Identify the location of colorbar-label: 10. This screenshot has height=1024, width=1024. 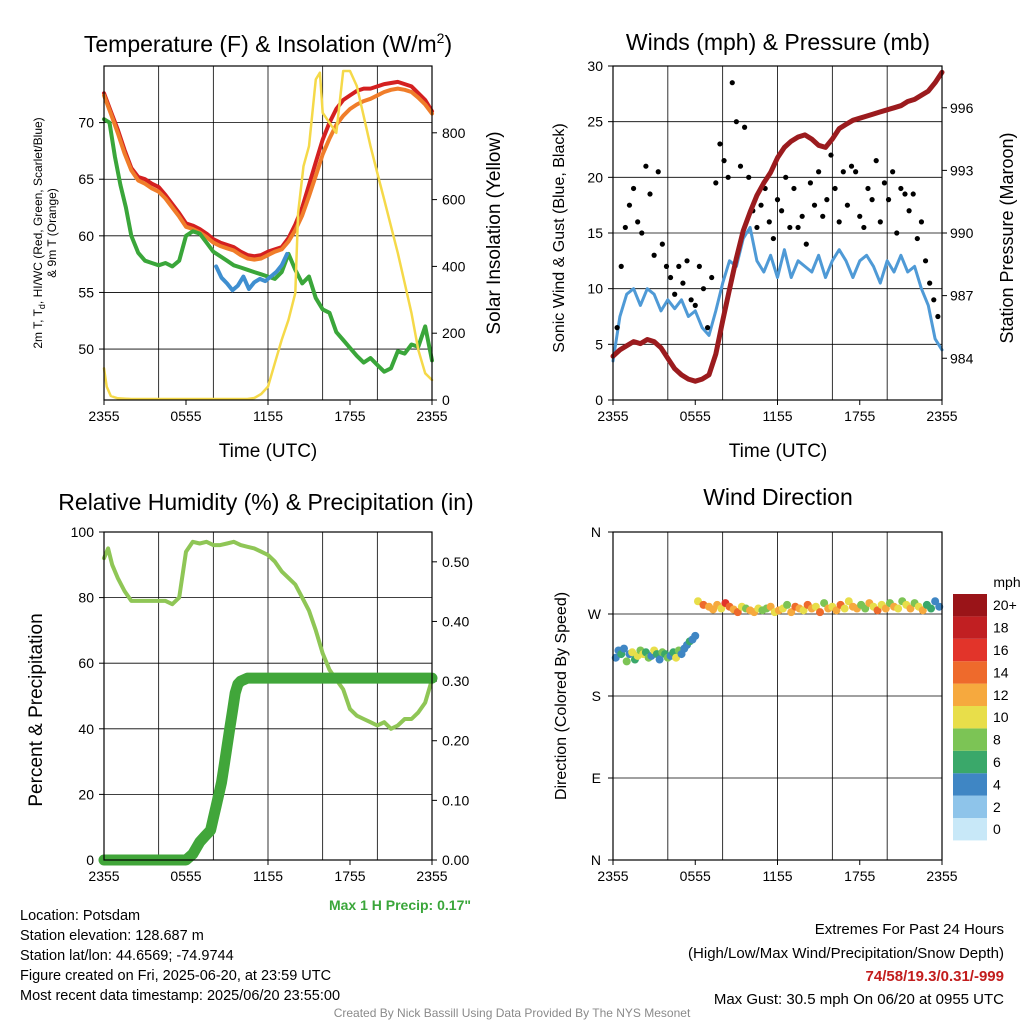
(1001, 717).